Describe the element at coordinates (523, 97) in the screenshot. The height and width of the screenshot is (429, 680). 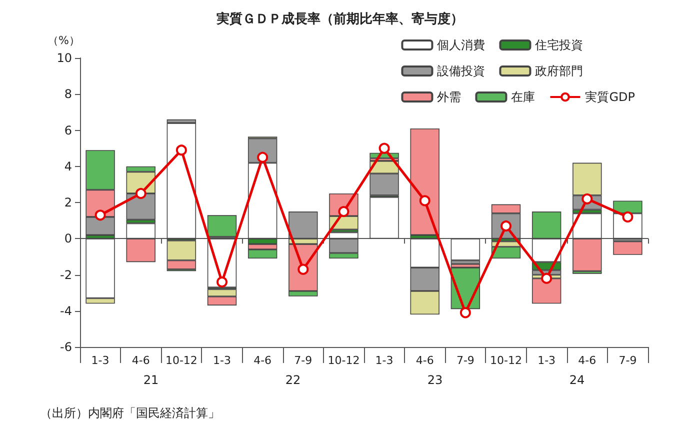
I see `legend-label: 在庫` at that location.